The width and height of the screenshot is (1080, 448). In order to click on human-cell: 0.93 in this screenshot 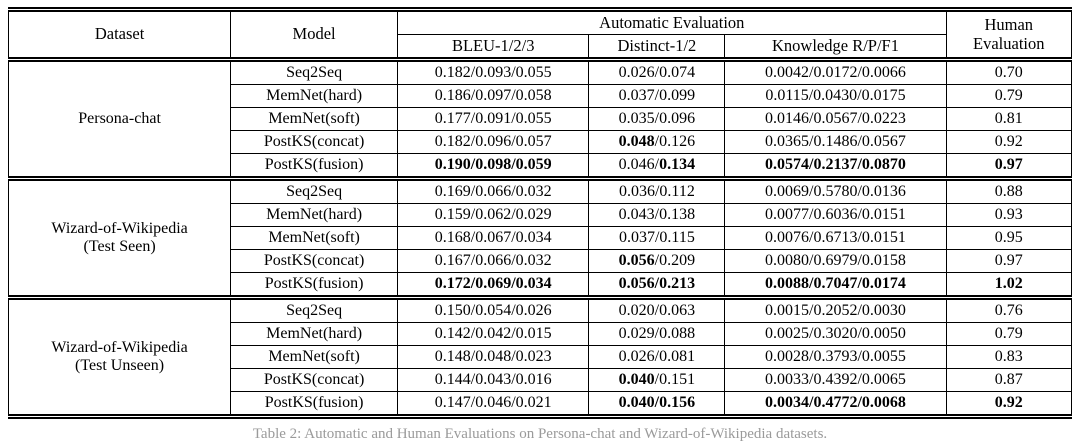, I will do `click(1009, 215)`.